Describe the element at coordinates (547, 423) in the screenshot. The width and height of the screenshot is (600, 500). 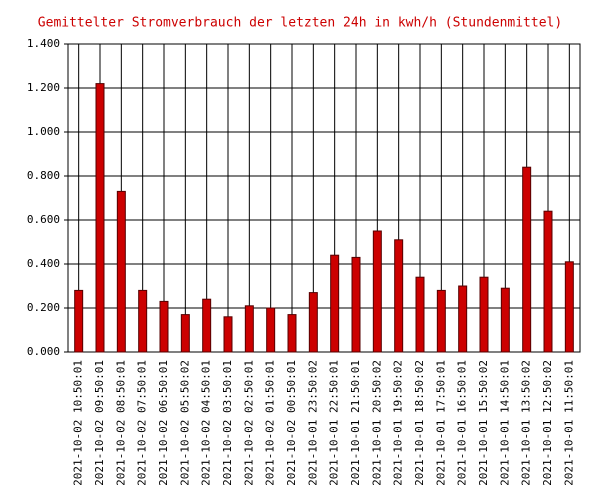
I see `x-tick-label: 2021-10-01 12:50:02` at that location.